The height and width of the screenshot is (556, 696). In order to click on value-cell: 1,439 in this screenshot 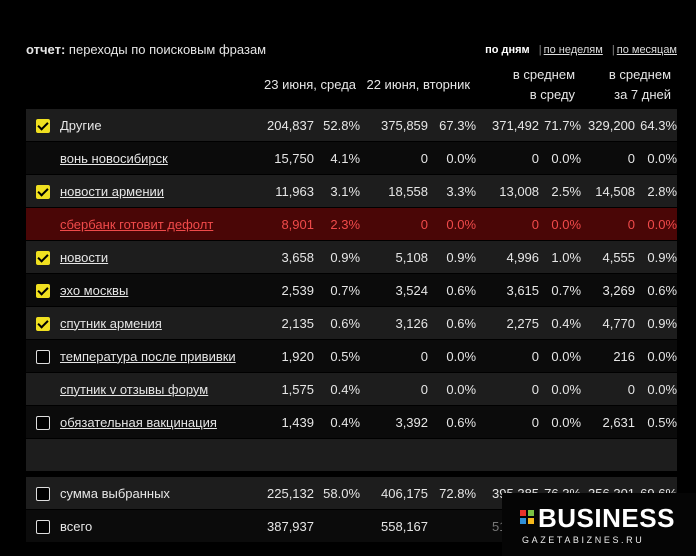, I will do `click(285, 422)`.